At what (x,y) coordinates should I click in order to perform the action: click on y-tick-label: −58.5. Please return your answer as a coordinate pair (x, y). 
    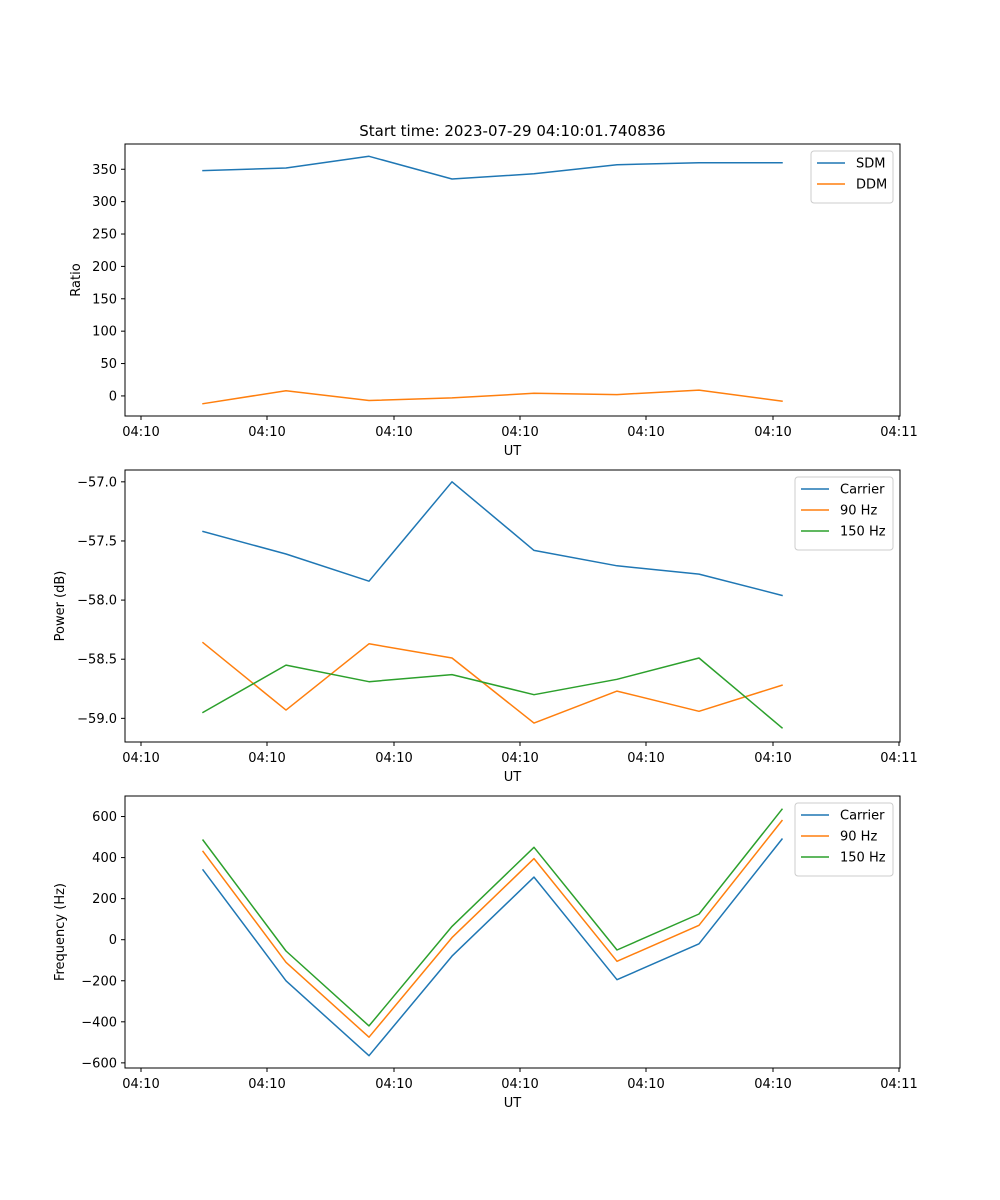
    Looking at the image, I should click on (97, 660).